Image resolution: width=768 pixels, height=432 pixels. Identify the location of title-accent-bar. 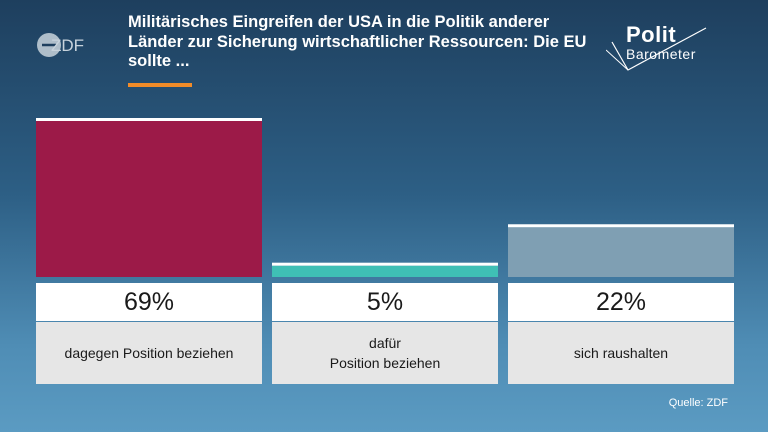
(160, 85).